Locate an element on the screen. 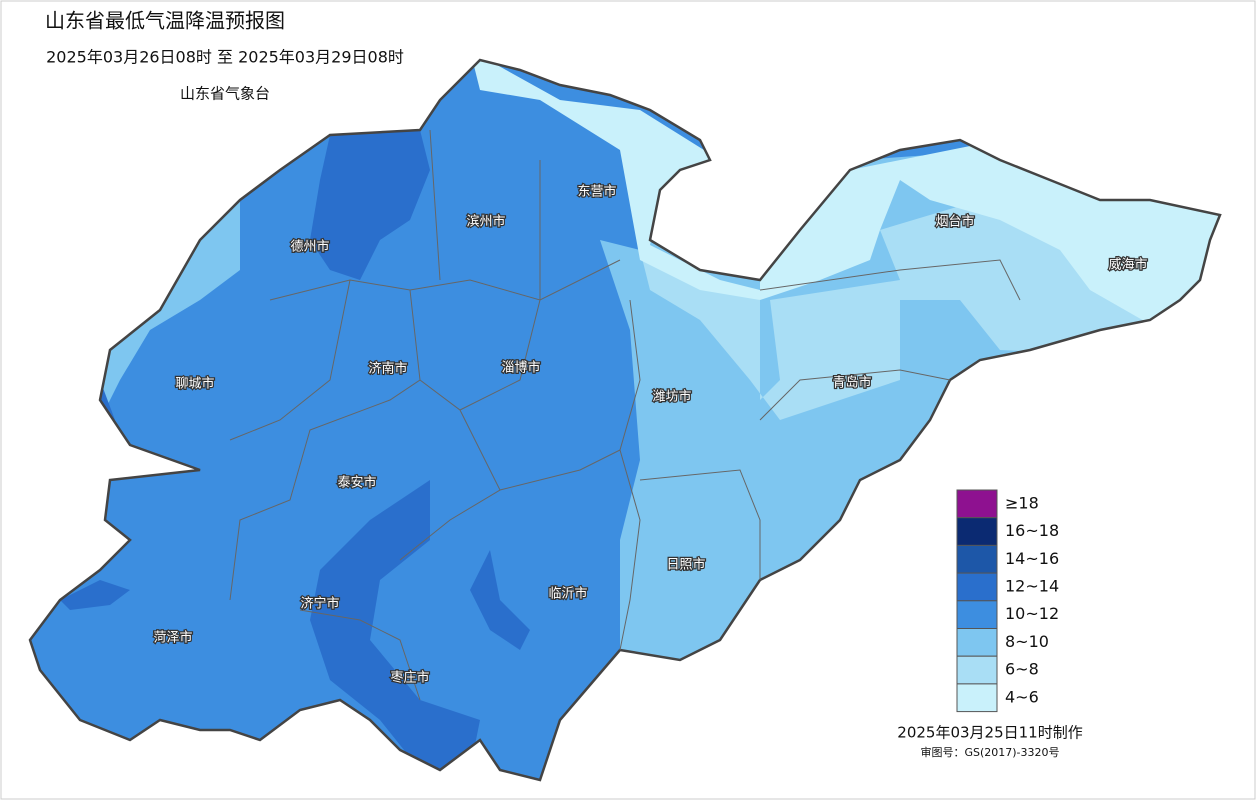  city-label: 东营市 is located at coordinates (596, 192).